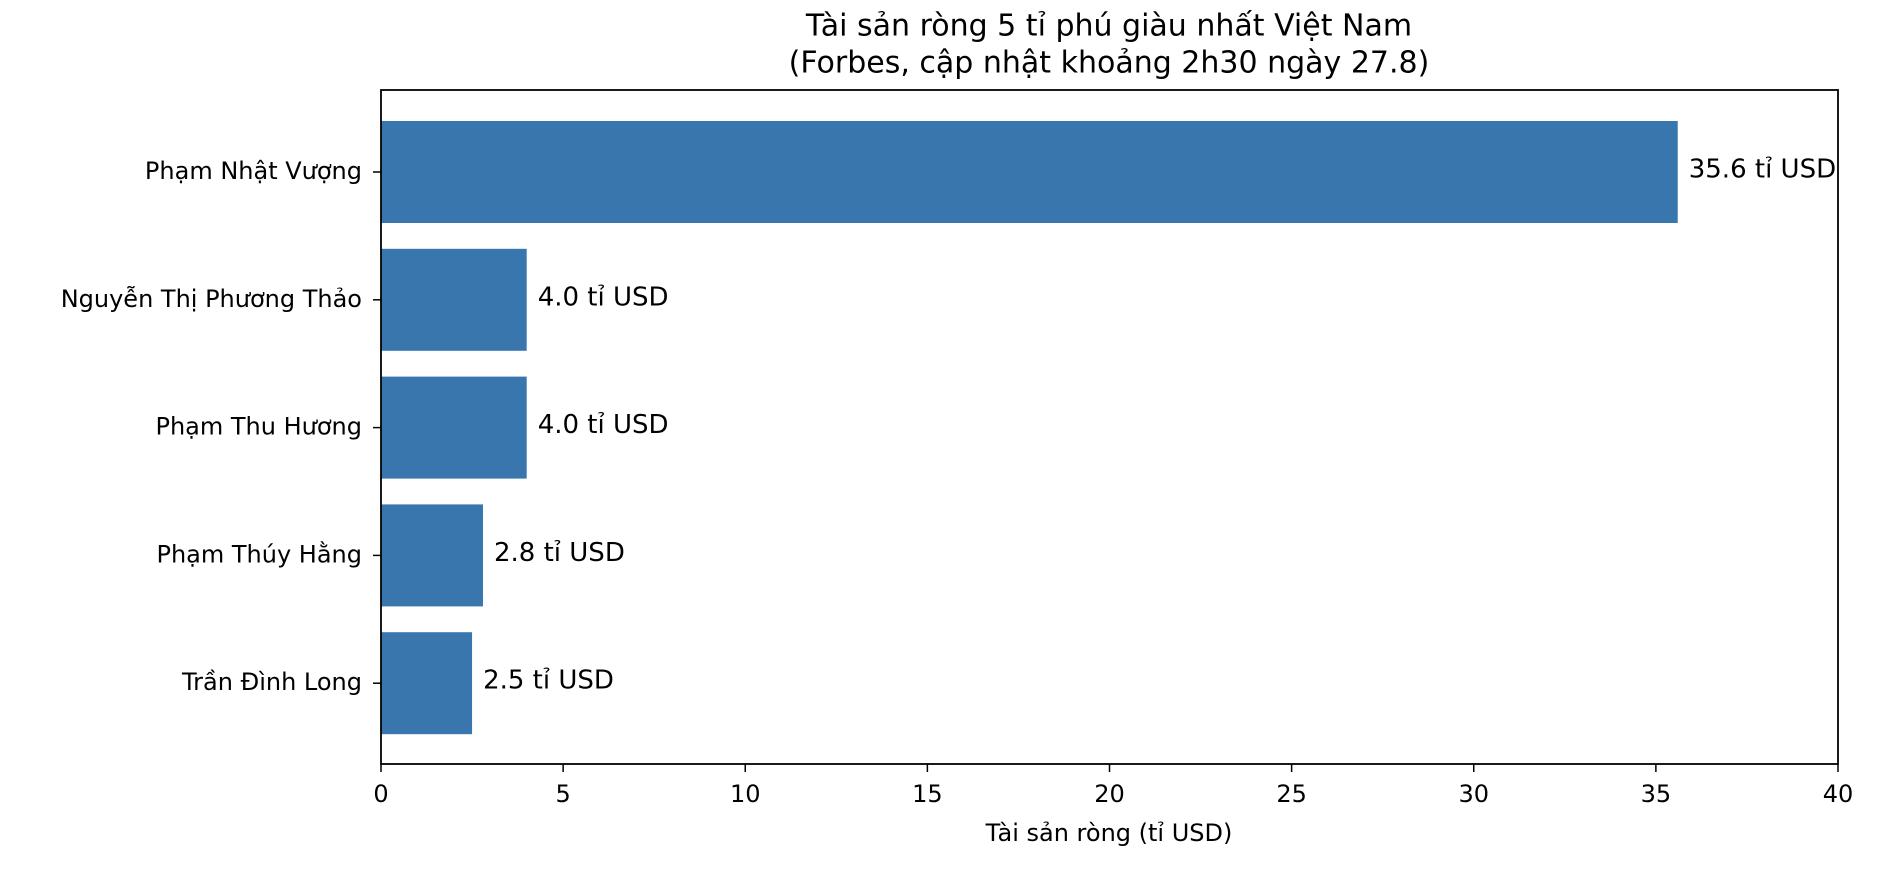 This screenshot has height=890, width=1880. What do you see at coordinates (562, 794) in the screenshot?
I see `x-tick-label: 5` at bounding box center [562, 794].